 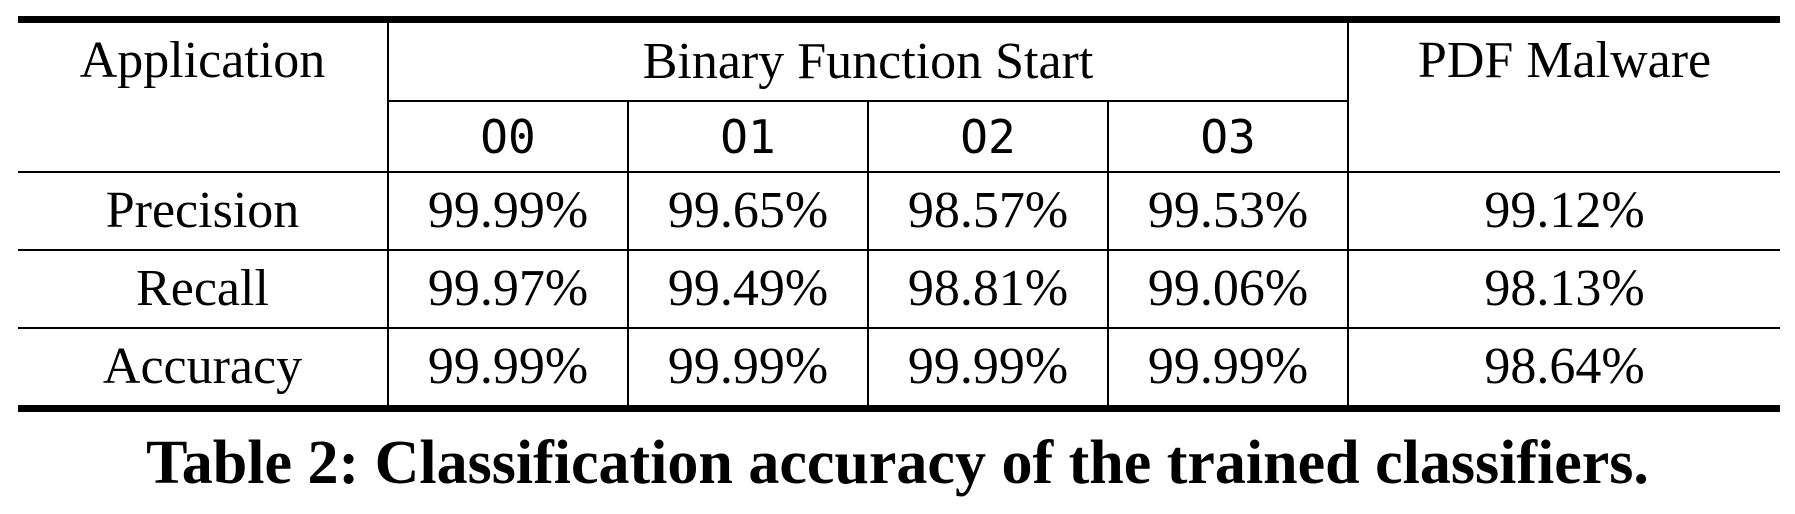 What do you see at coordinates (1564, 94) in the screenshot?
I see `header-pdf-malware: PDF Malware` at bounding box center [1564, 94].